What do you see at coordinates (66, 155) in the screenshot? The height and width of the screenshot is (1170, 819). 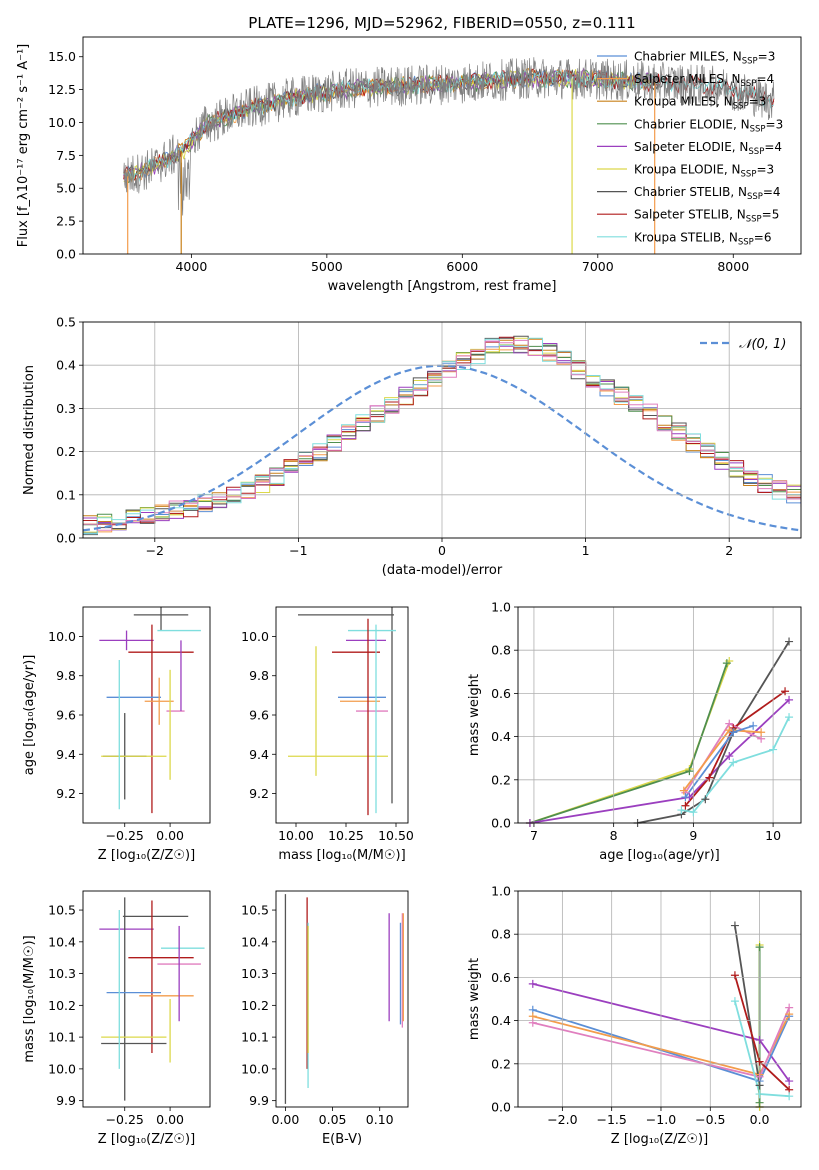 I see `y-tick-label: 7.5` at bounding box center [66, 155].